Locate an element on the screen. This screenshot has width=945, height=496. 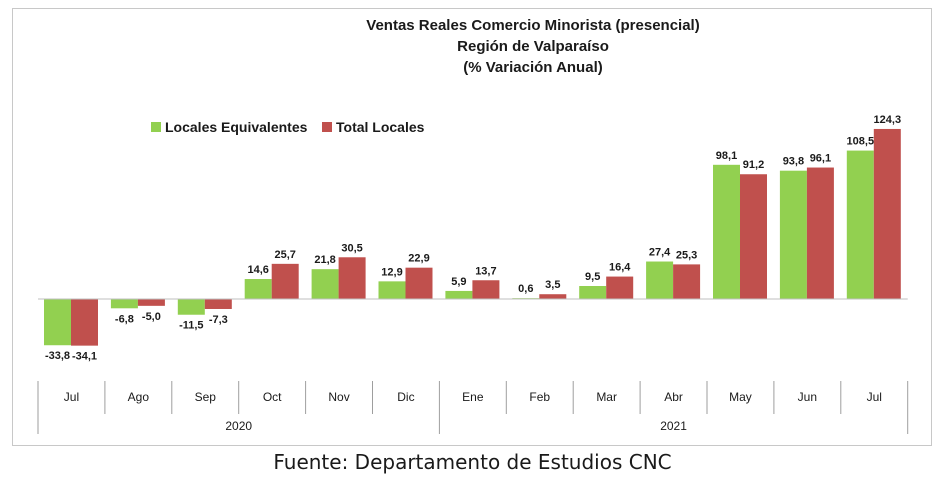
data-label: 91,2 is located at coordinates (753, 165).